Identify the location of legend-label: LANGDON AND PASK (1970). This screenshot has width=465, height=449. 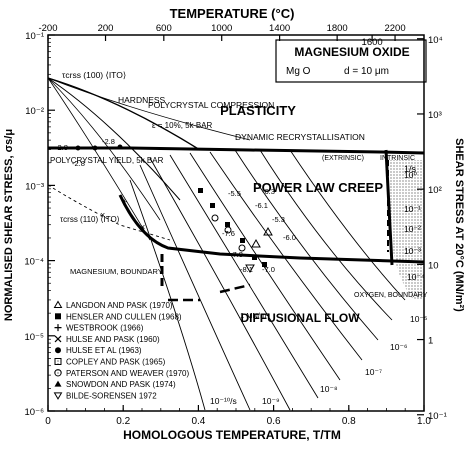
(119, 305).